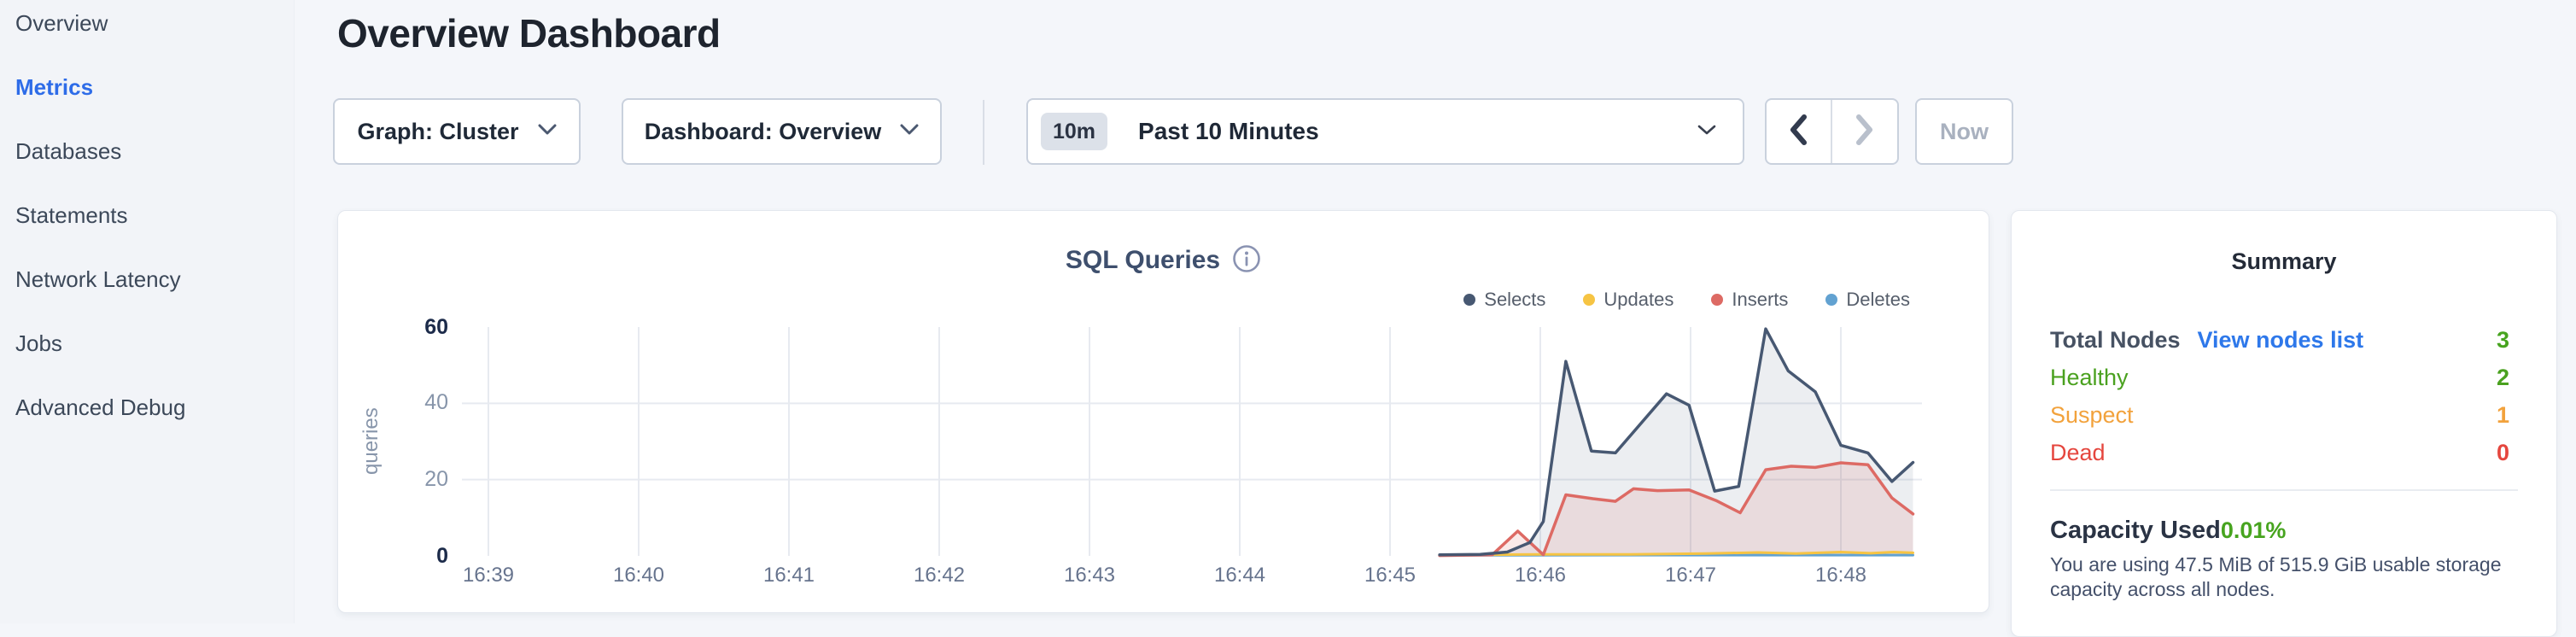 The height and width of the screenshot is (637, 2576). I want to click on sidebar-item-statements: Statements, so click(71, 215).